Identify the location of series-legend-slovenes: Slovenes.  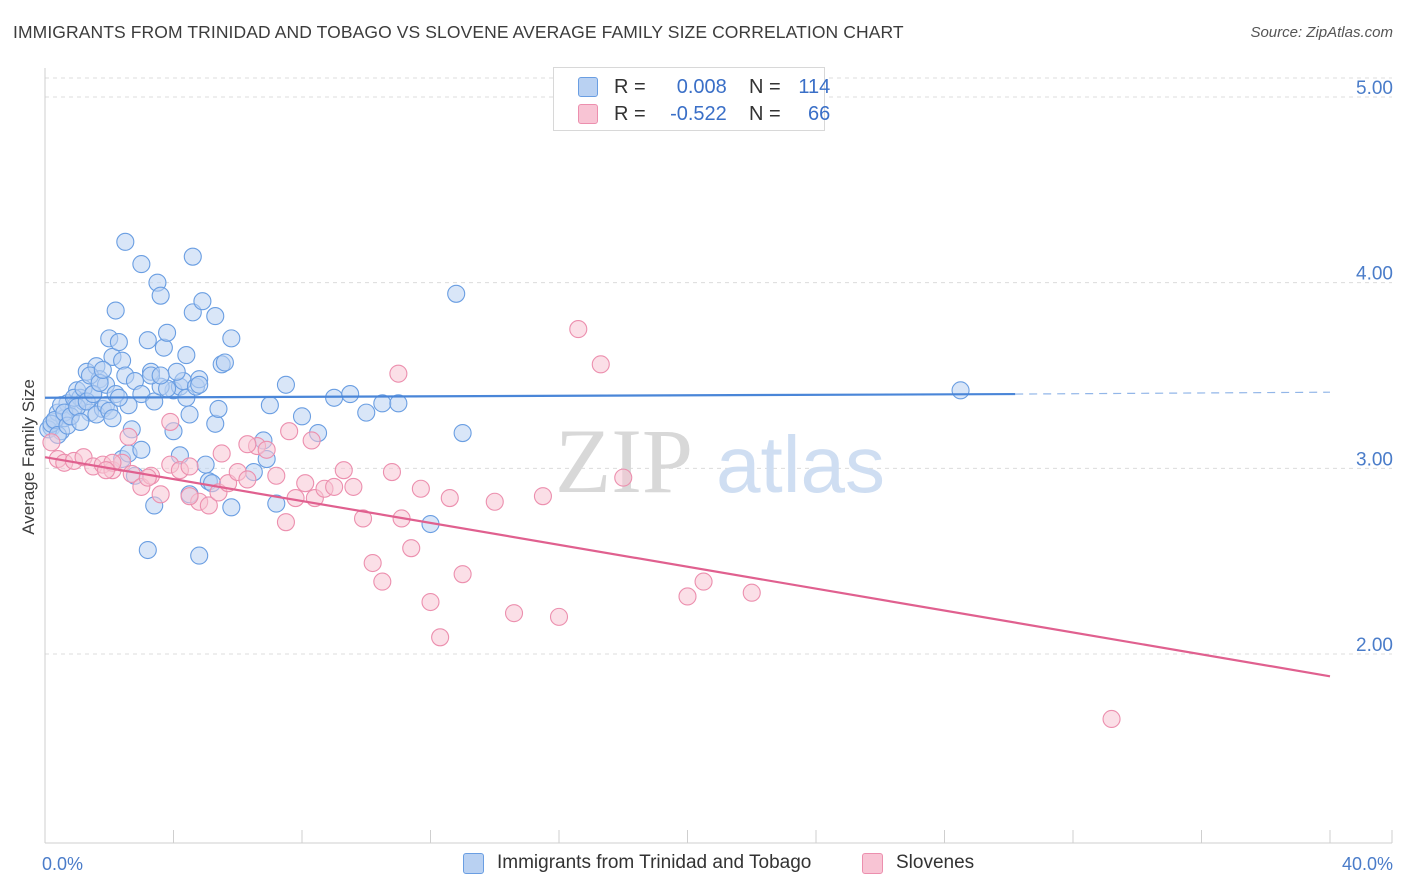
(918, 863).